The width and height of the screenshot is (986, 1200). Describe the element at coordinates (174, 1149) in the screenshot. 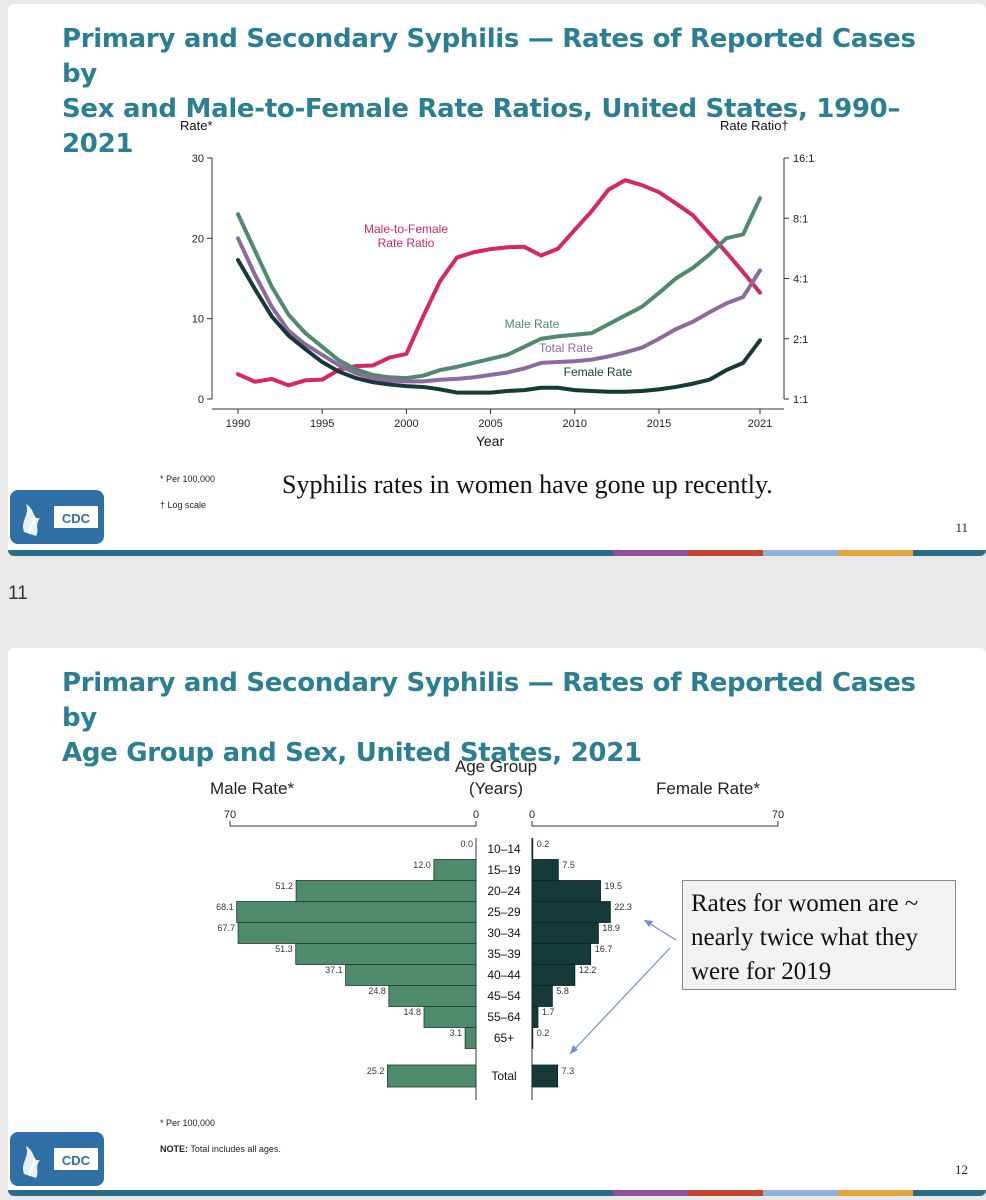

I see `note-label: NOTE:` at that location.